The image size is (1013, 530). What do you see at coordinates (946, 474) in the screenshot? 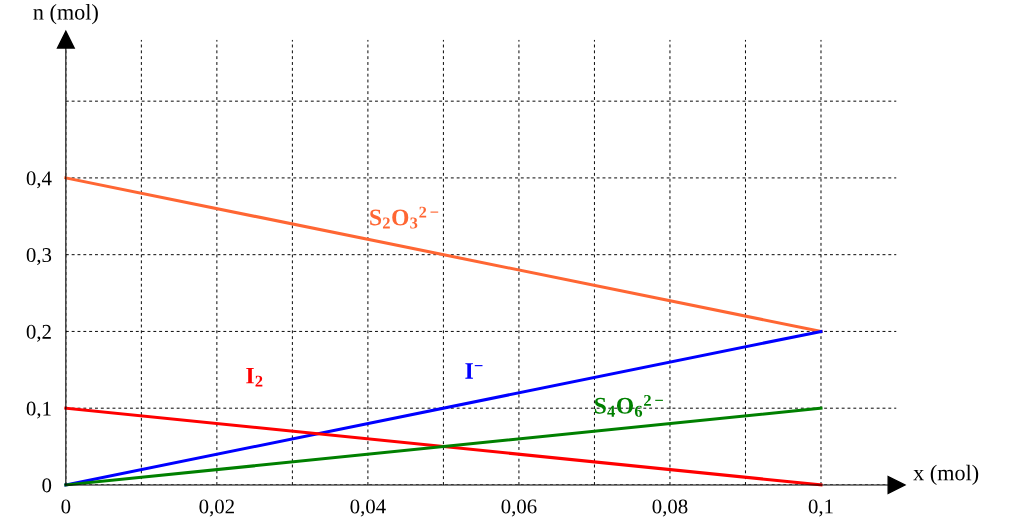
I see `x-axis-title: x (mol)` at bounding box center [946, 474].